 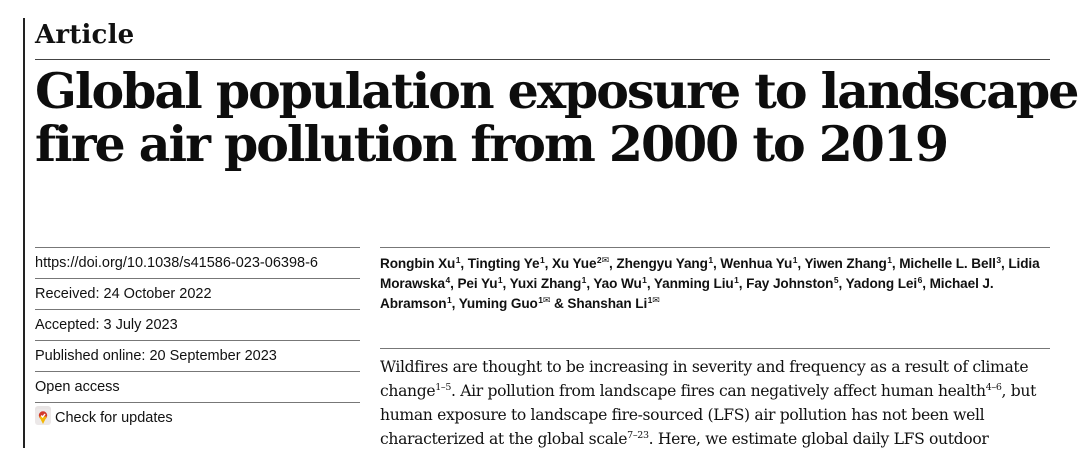 I want to click on author-name: Michelle L. Bell3, so click(x=950, y=263).